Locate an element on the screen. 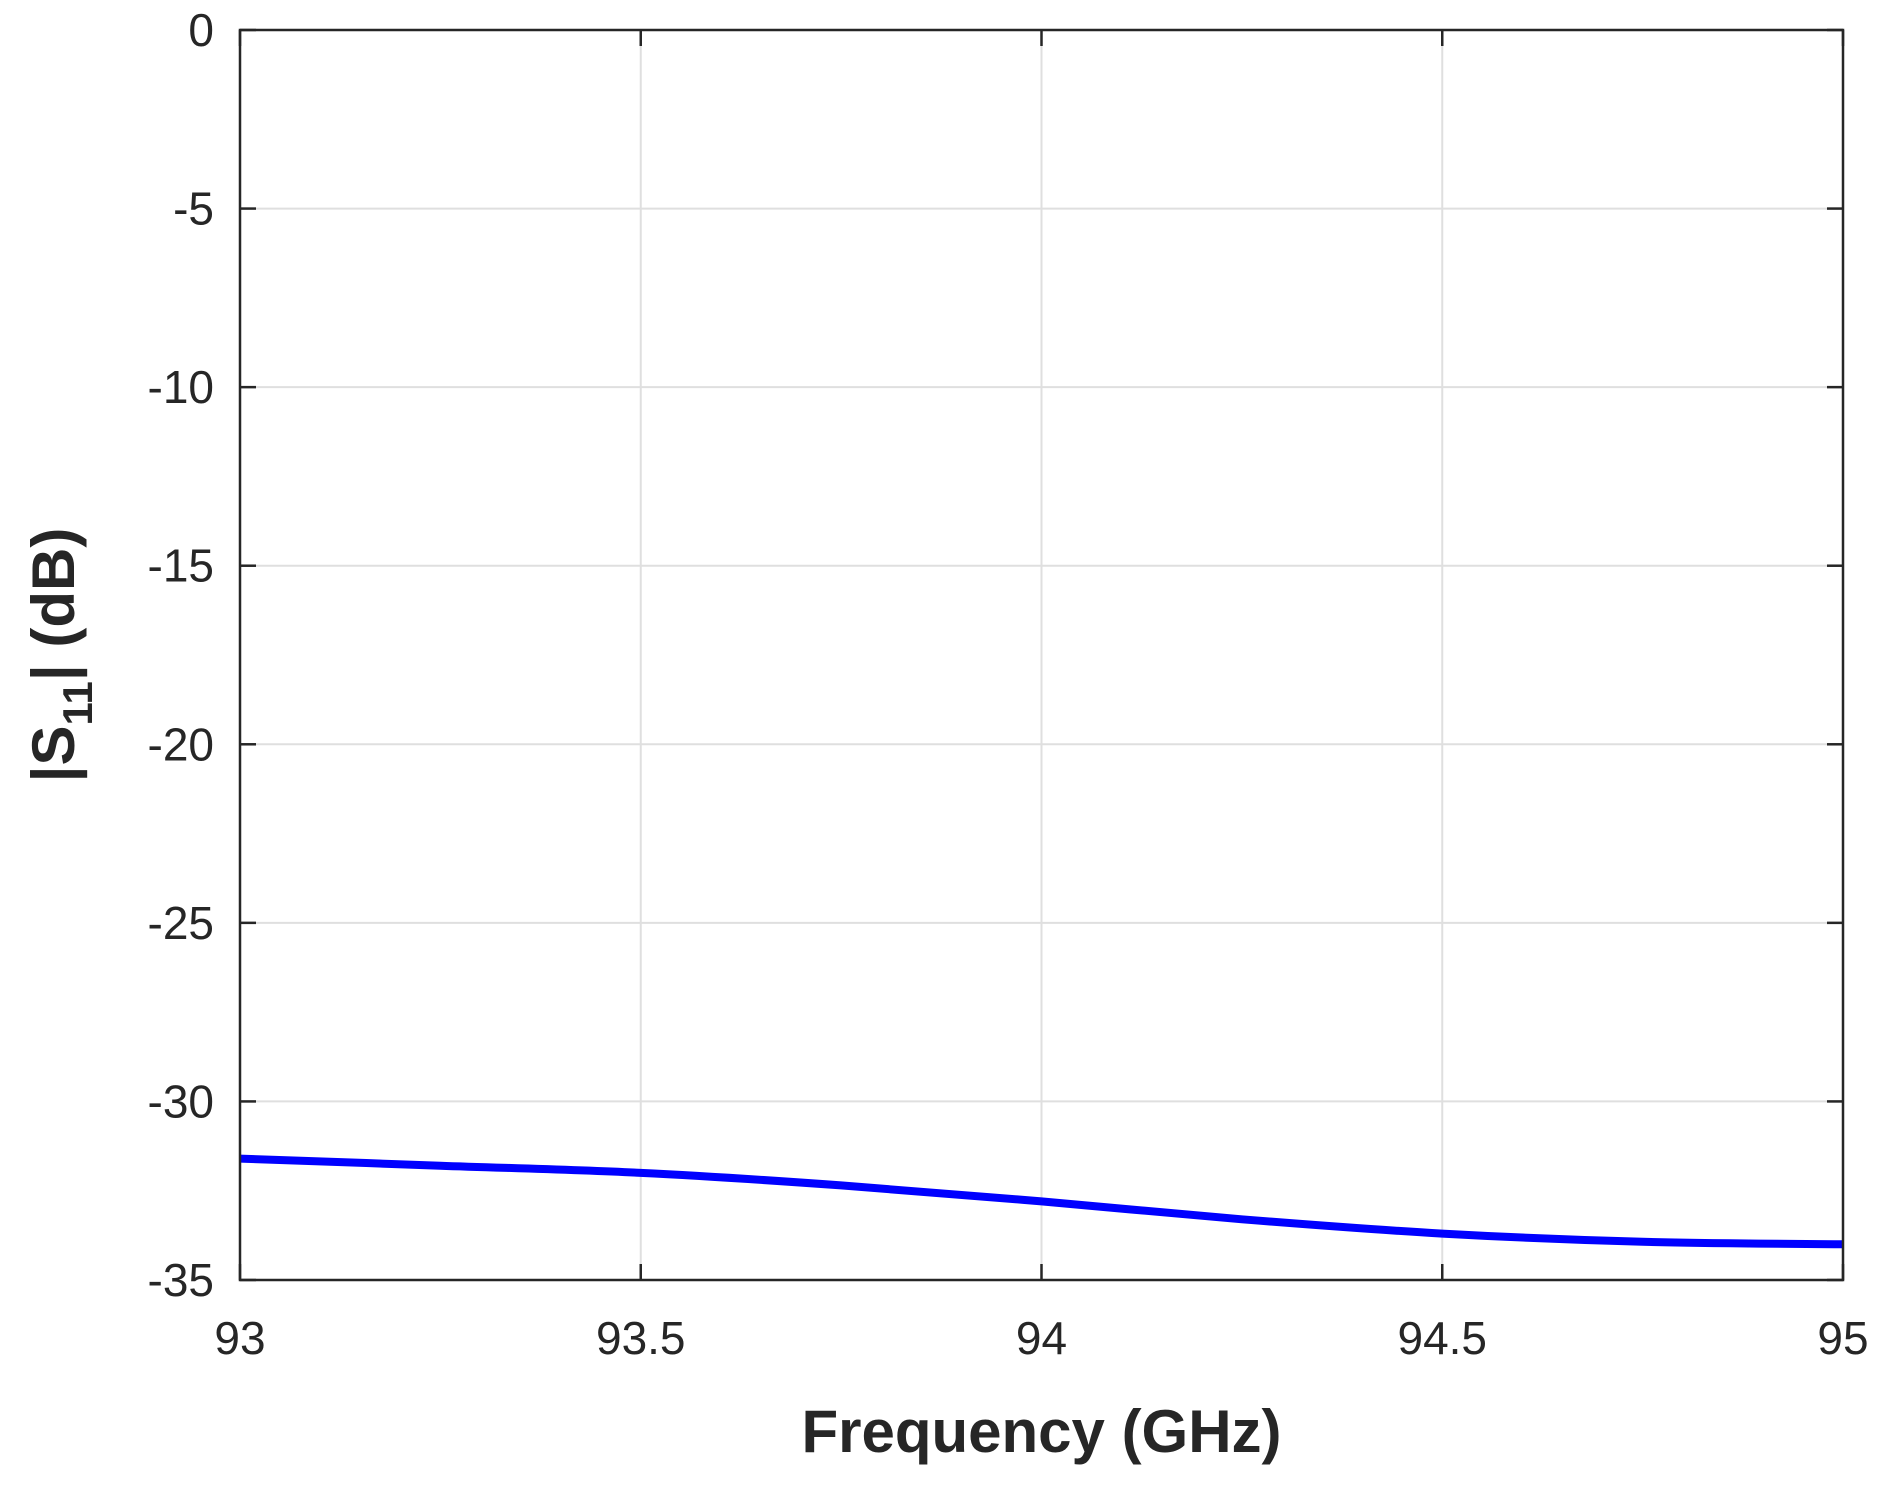  x-tick-labels: 93 93.5 94 94.5 95 is located at coordinates (1041, 1338).